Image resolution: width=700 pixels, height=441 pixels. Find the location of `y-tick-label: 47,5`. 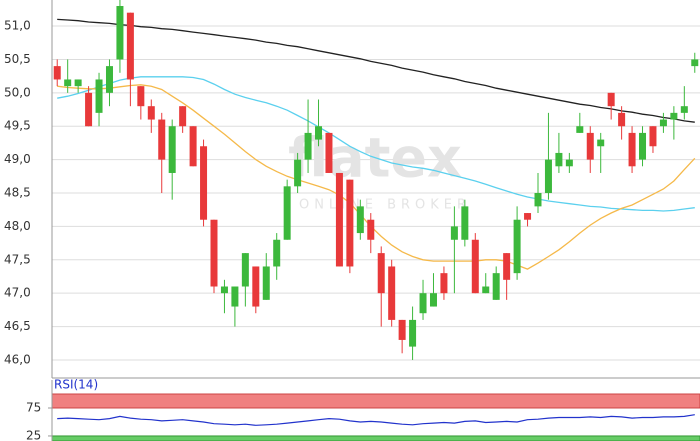

y-tick-label: 47,5 is located at coordinates (17, 259).